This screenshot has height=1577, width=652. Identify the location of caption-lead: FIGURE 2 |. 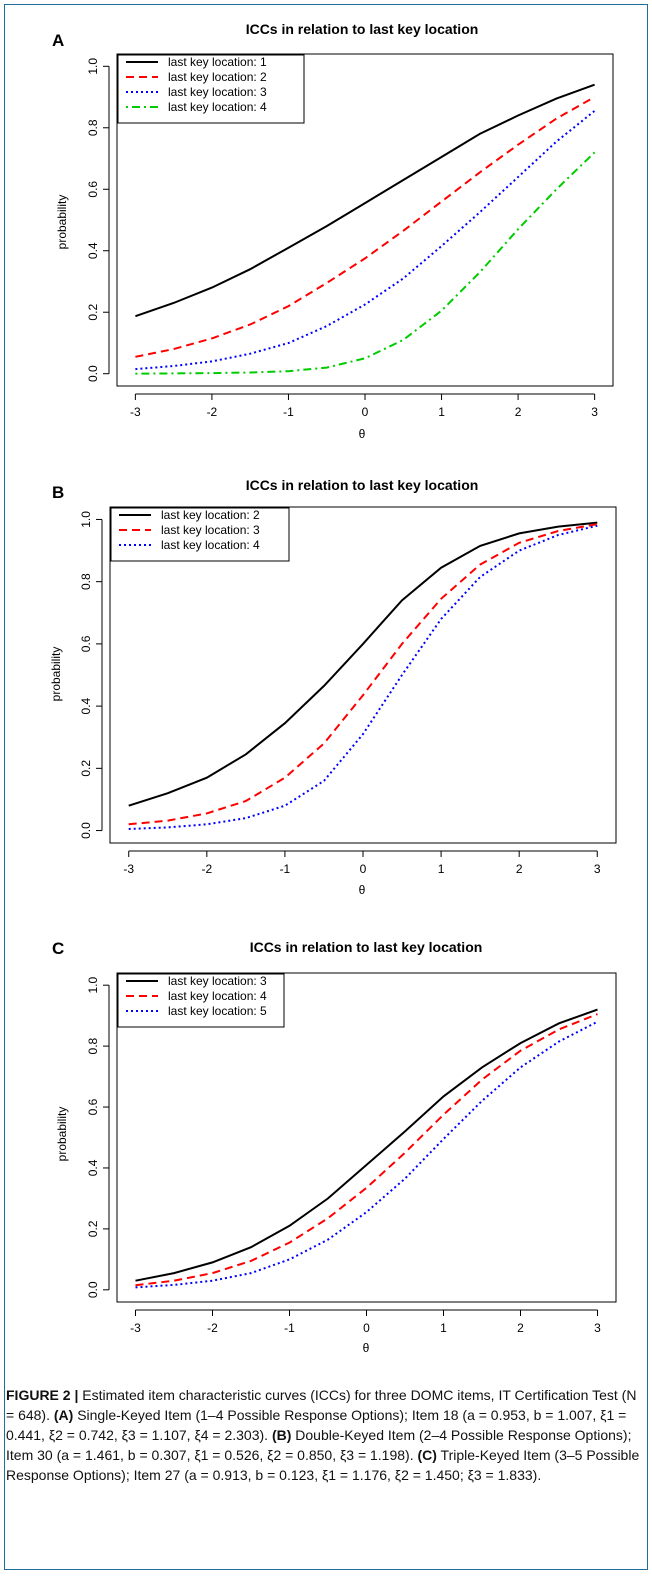
(42, 1395).